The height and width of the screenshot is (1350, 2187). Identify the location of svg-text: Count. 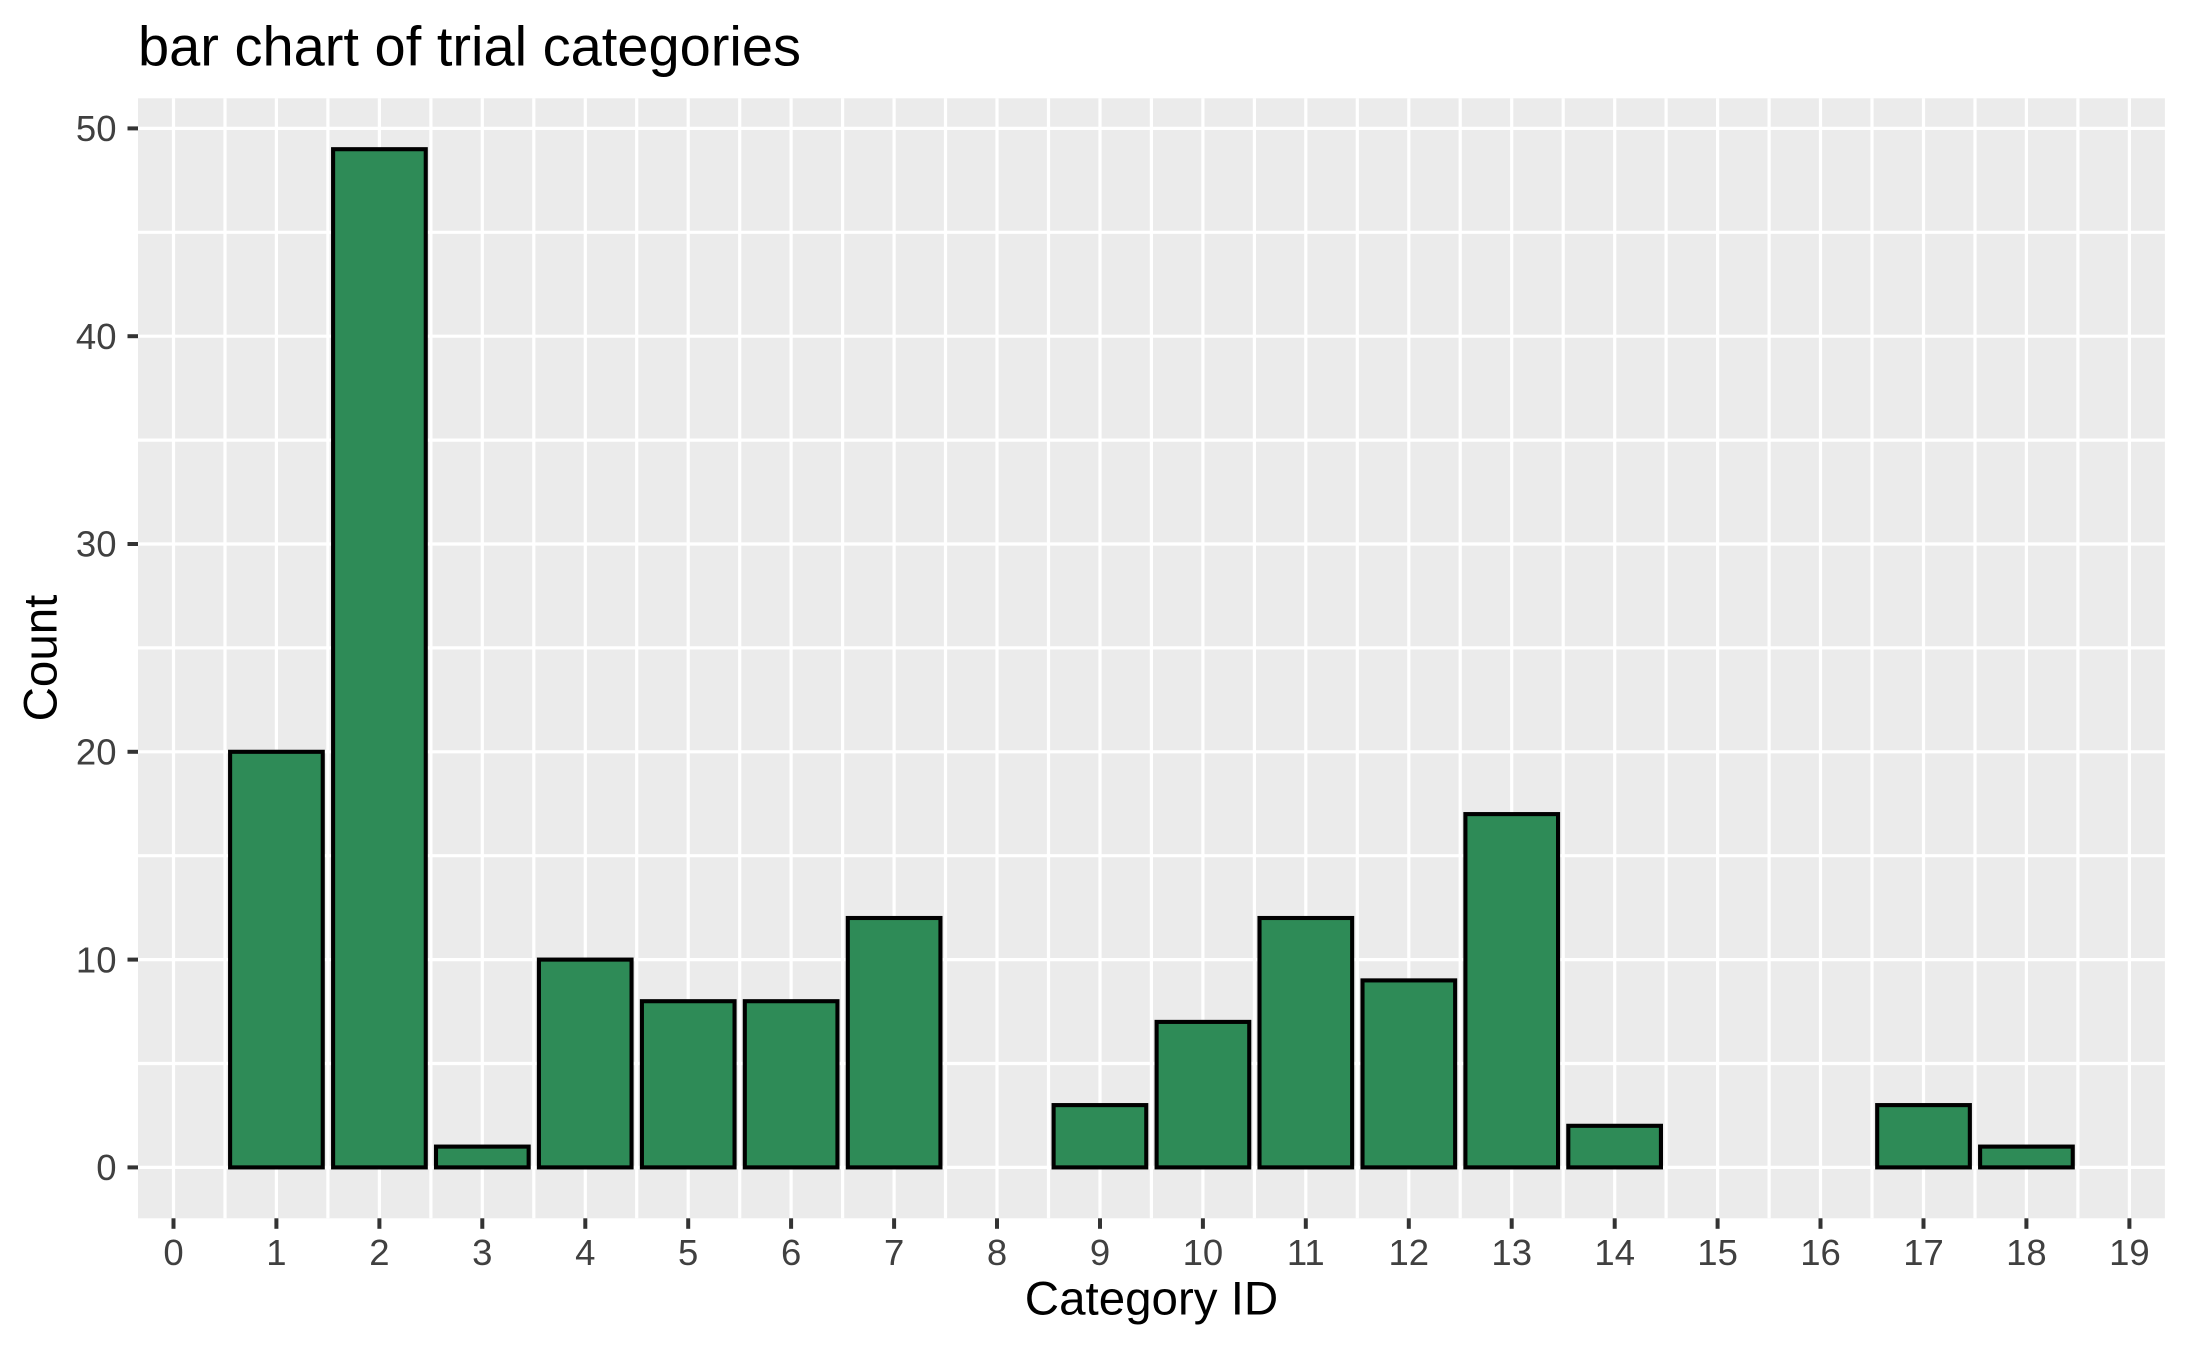
(41, 658).